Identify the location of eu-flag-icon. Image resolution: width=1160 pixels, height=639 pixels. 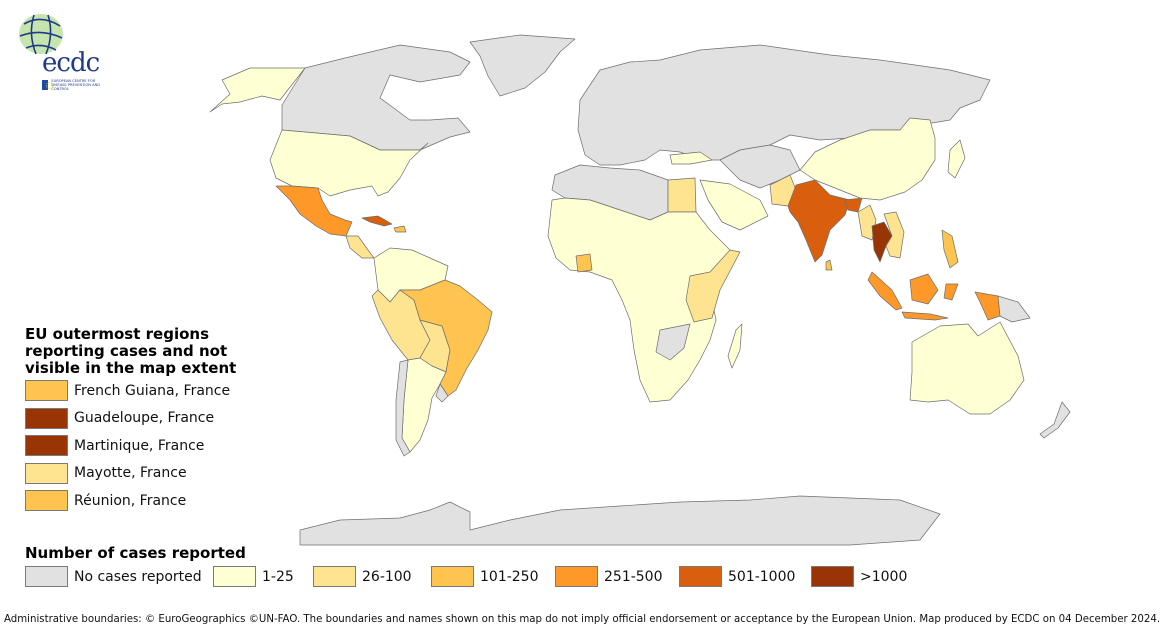
(48, 85).